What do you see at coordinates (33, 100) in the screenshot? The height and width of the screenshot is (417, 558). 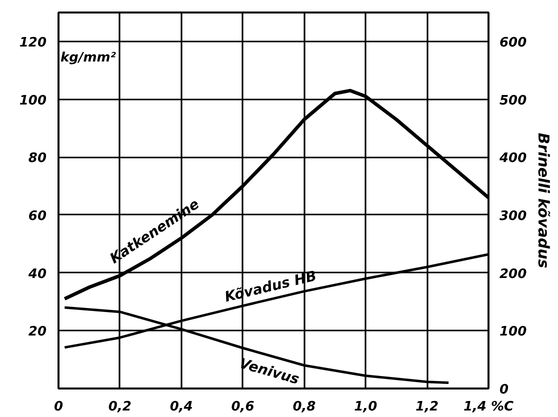 I see `y-tick-label: 100` at bounding box center [33, 100].